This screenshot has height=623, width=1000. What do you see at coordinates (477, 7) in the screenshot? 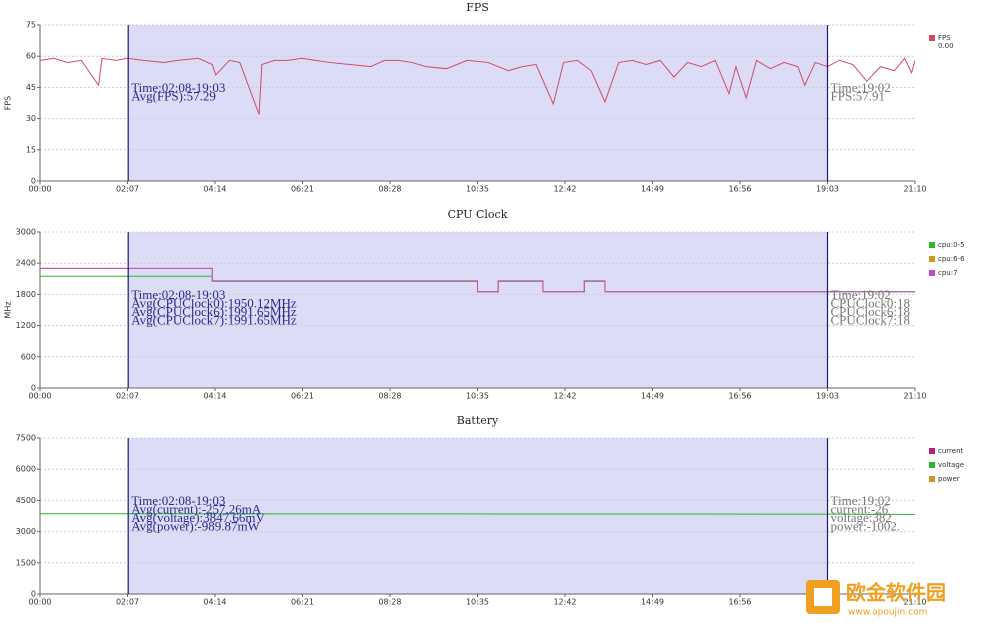
I see `chart-title: FPS` at bounding box center [477, 7].